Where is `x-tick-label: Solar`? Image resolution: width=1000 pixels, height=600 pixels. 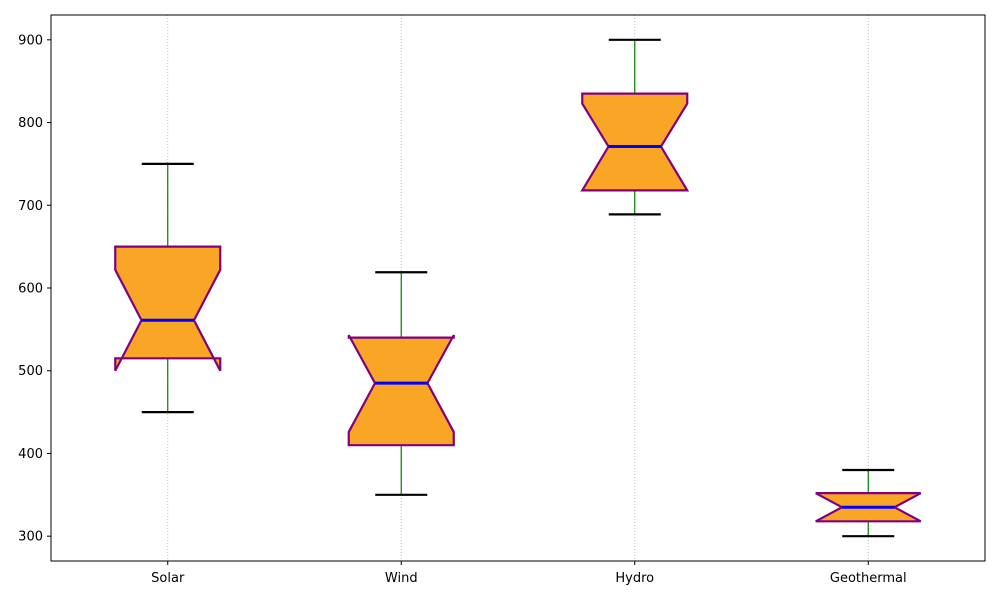 x-tick-label: Solar is located at coordinates (168, 578).